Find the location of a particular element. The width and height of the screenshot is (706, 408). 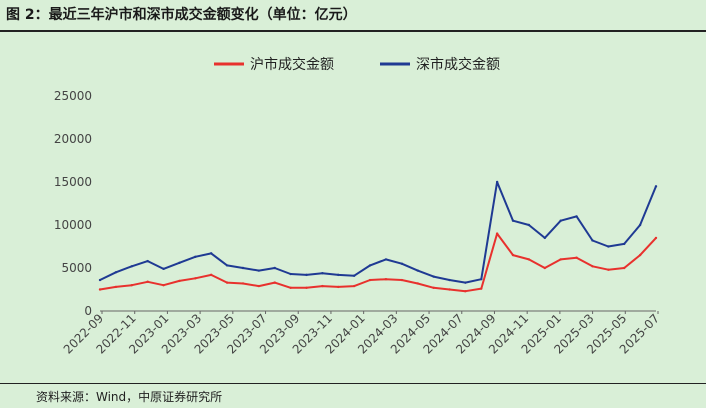

y-tick-label: 15000 is located at coordinates (73, 182).